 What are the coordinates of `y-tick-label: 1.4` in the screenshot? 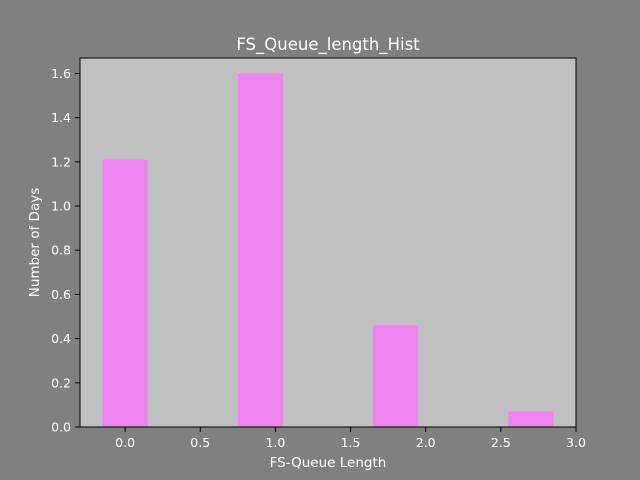 It's located at (61, 117).